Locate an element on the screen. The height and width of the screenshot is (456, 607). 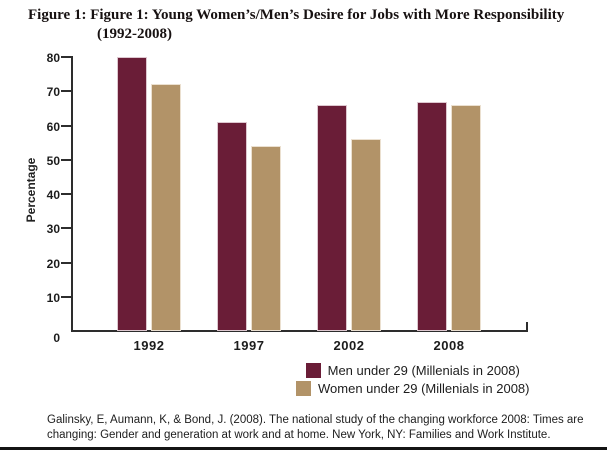
bar-women-2002 is located at coordinates (366, 235).